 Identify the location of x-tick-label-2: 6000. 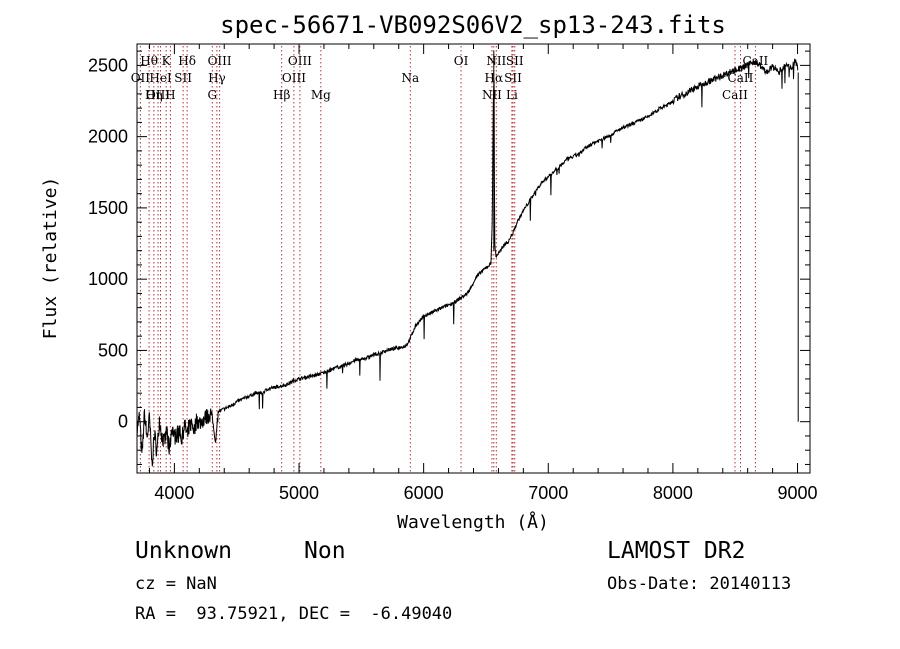
(424, 493).